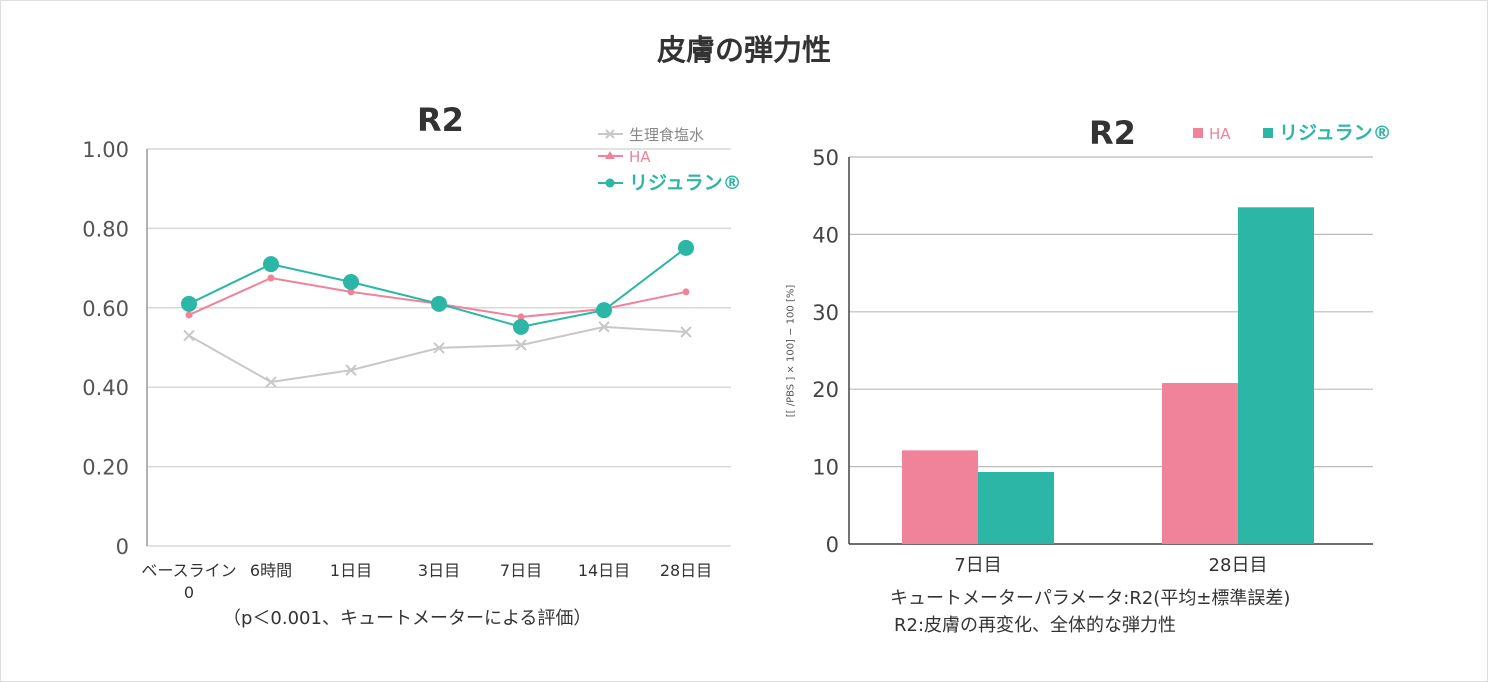 This screenshot has height=682, width=1488. Describe the element at coordinates (440, 120) in the screenshot. I see `line-chart-title: R2` at that location.